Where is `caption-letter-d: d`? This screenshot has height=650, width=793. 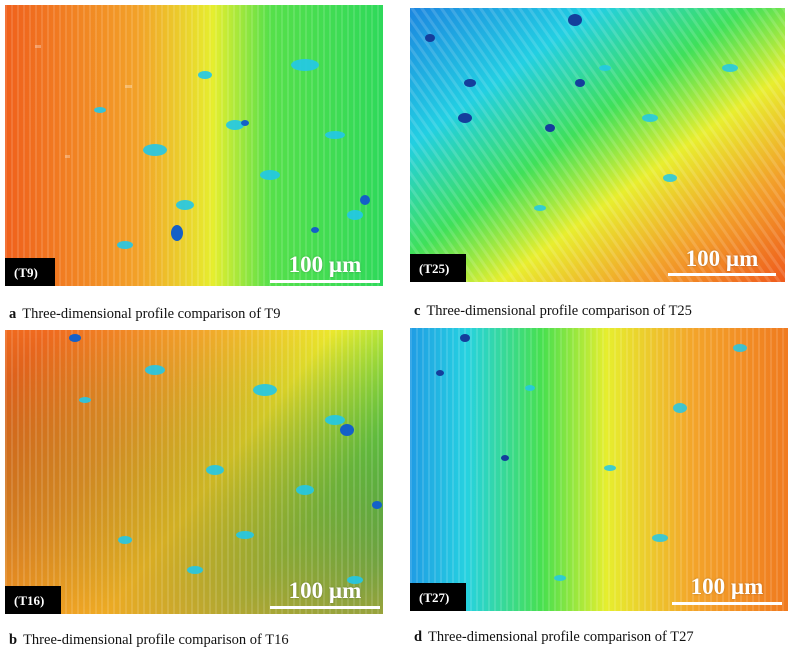
caption-letter-d: d is located at coordinates (418, 637).